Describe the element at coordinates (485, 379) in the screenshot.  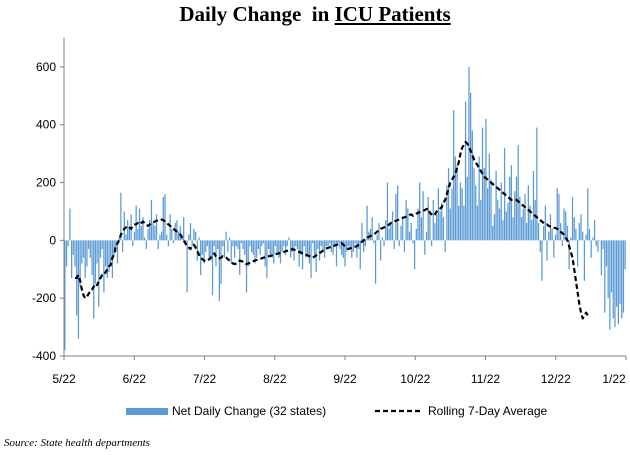
I see `x-tick-label: 11/22` at that location.